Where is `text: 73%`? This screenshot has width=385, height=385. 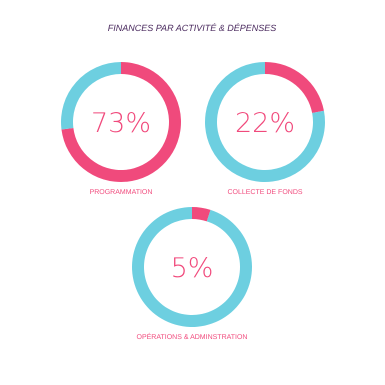
text: 73% is located at coordinates (121, 123).